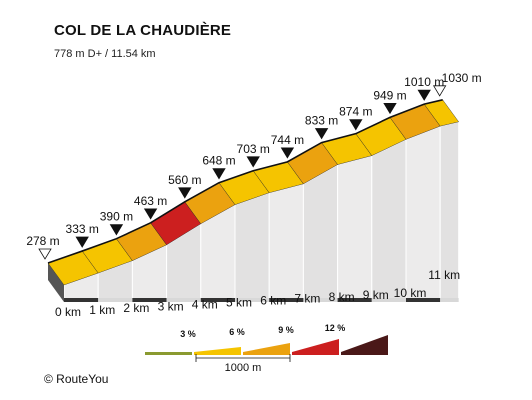  Describe the element at coordinates (287, 140) in the screenshot. I see `altitude-label: 744 m` at that location.